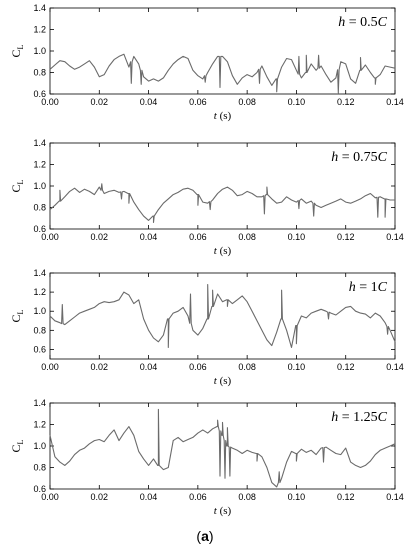 The image size is (410, 550). Describe the element at coordinates (368, 287) in the screenshot. I see `panel-annotation: h = 1C` at that location.